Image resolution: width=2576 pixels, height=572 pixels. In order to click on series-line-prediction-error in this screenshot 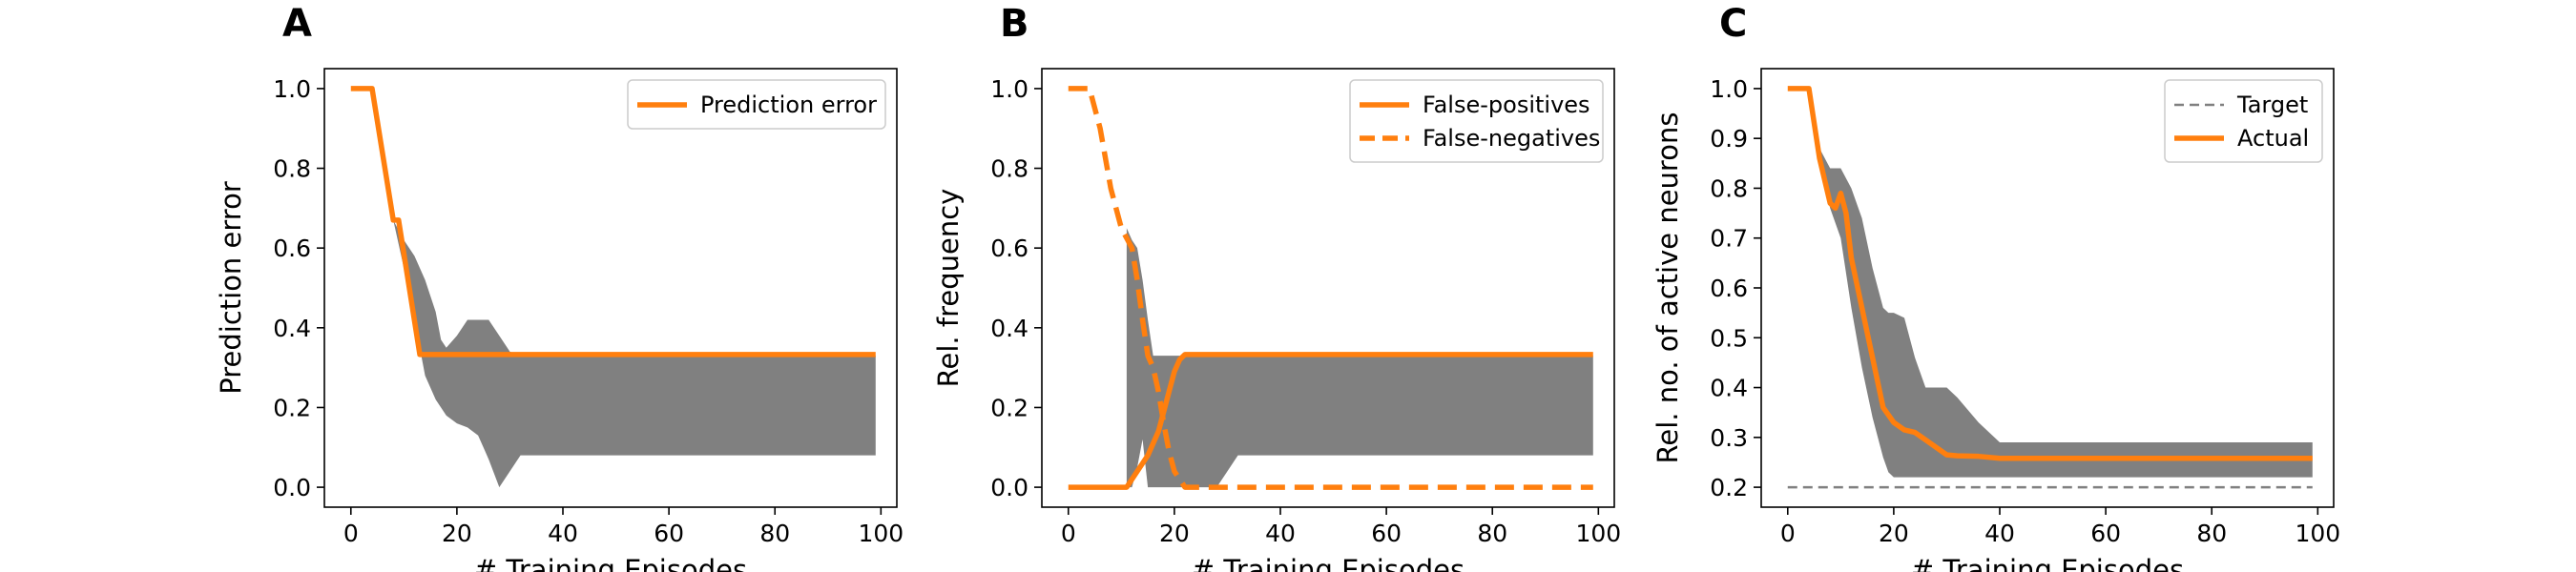, I will do `click(613, 222)`.